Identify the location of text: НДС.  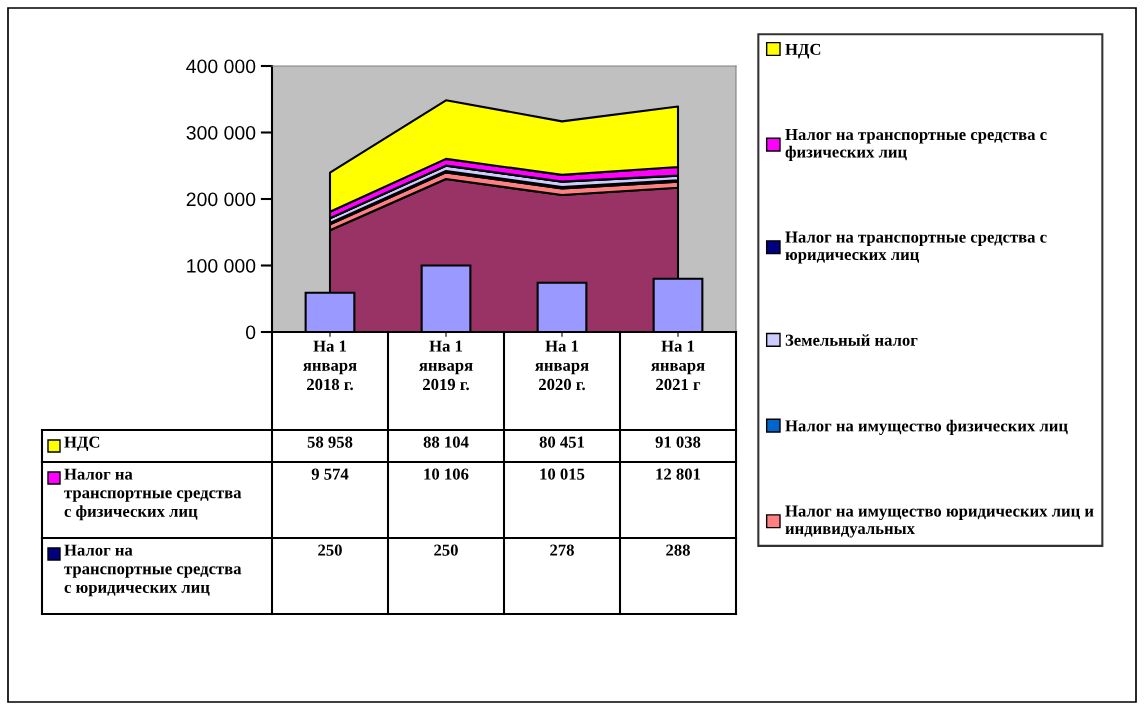
(82, 444).